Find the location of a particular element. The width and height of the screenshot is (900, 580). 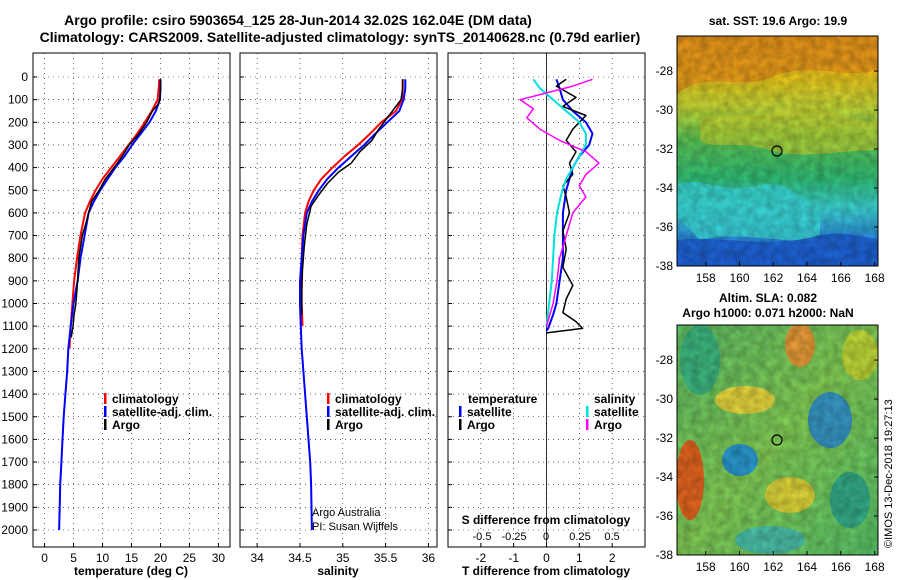

difference-xlabel: T difference from climatology is located at coordinates (546, 571).